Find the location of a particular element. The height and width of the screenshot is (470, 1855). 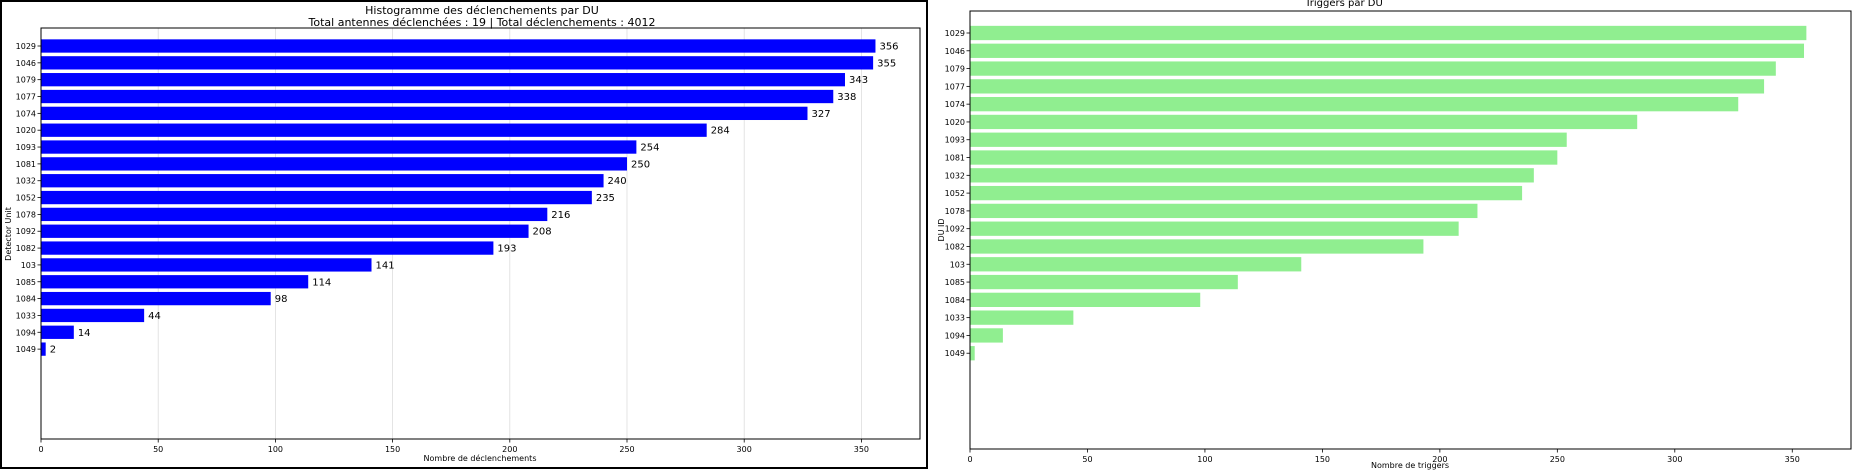

bar-value-label: 250 is located at coordinates (640, 164).